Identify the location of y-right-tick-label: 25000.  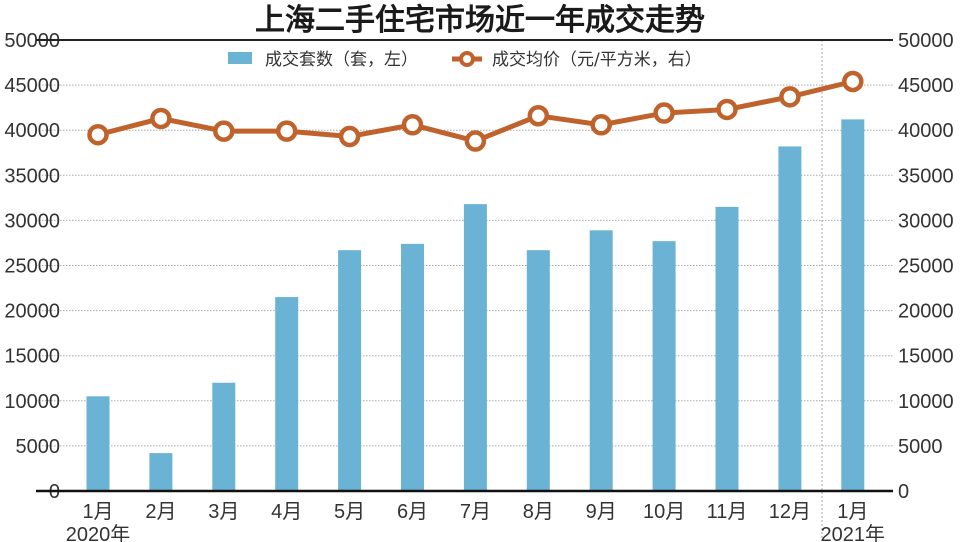
(926, 267).